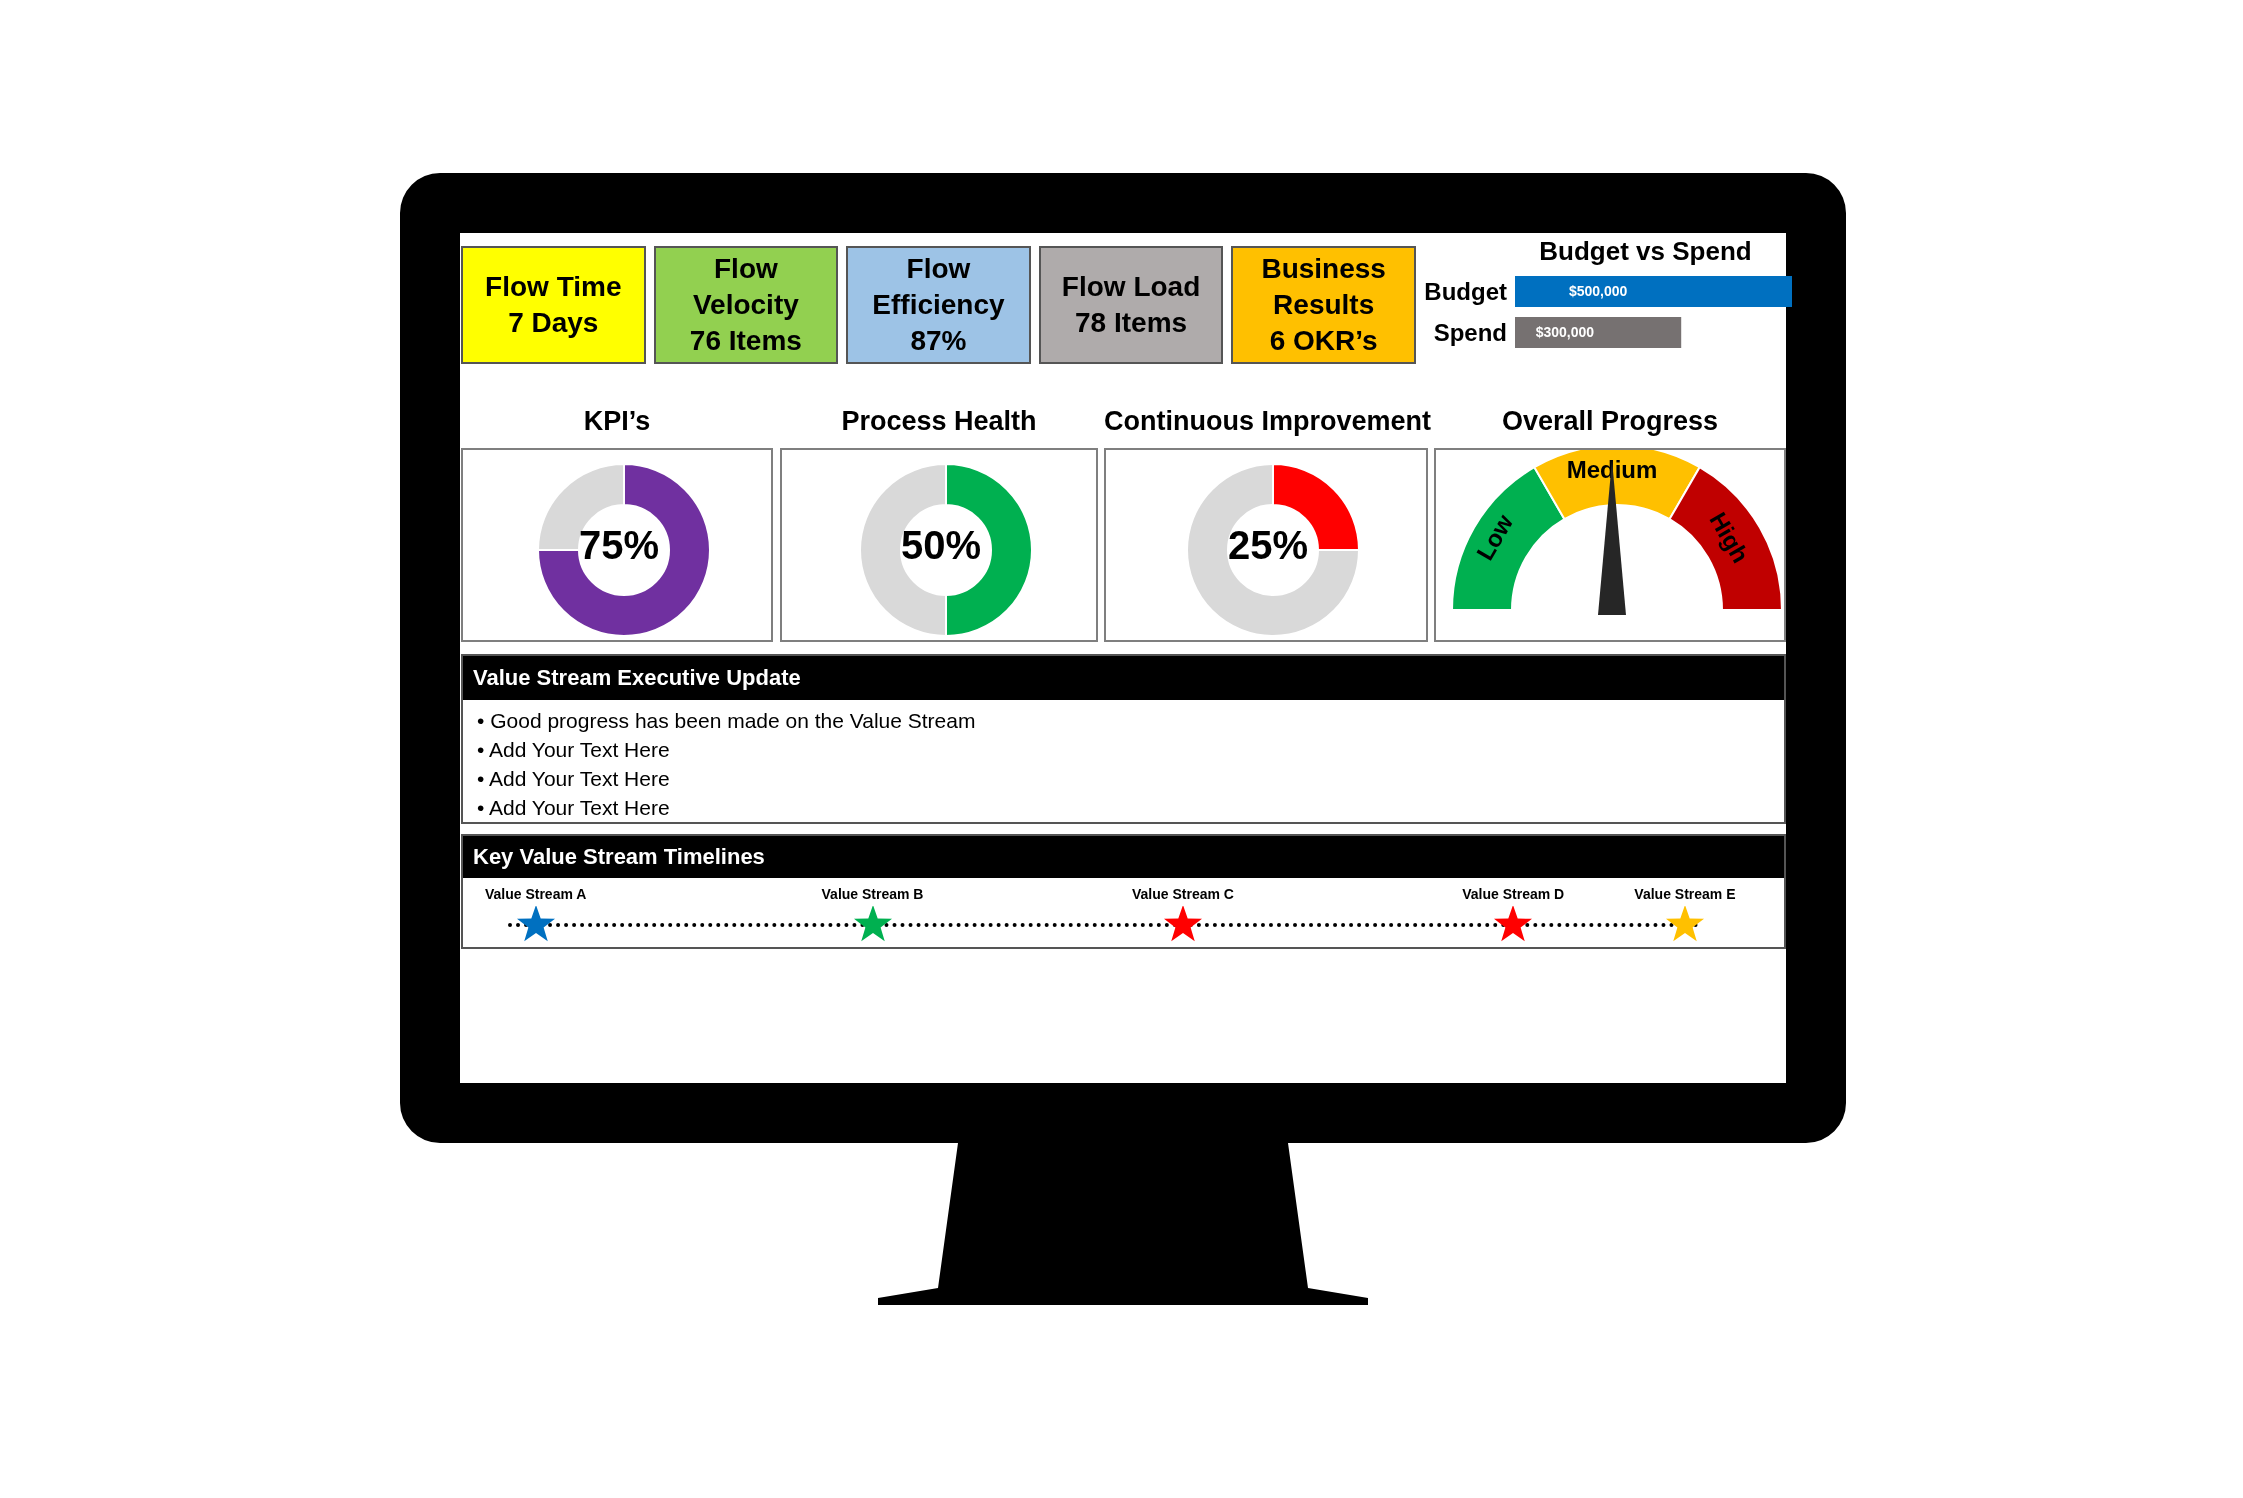  What do you see at coordinates (1645, 251) in the screenshot?
I see `chart-title: Budget vs Spend` at bounding box center [1645, 251].